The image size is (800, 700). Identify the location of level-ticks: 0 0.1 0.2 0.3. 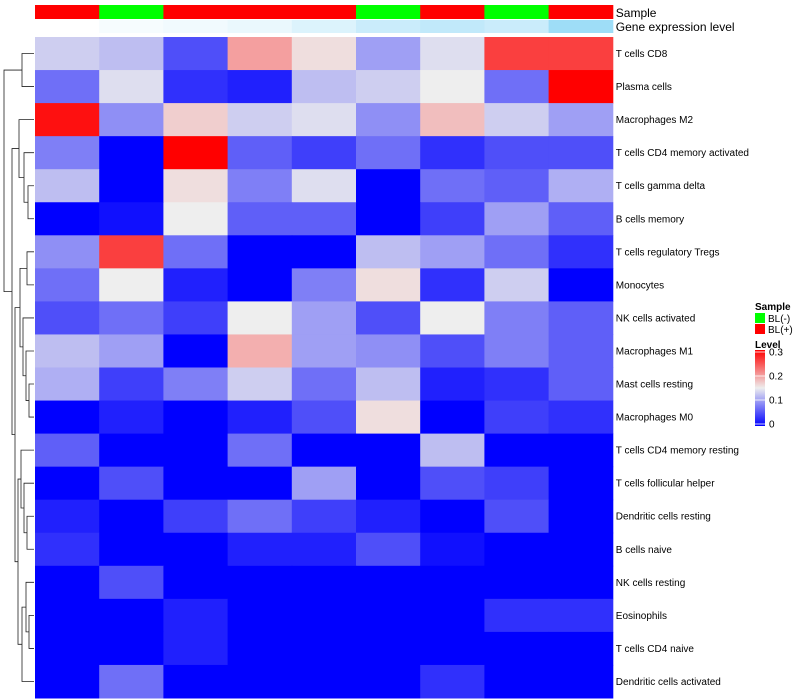
(769, 389).